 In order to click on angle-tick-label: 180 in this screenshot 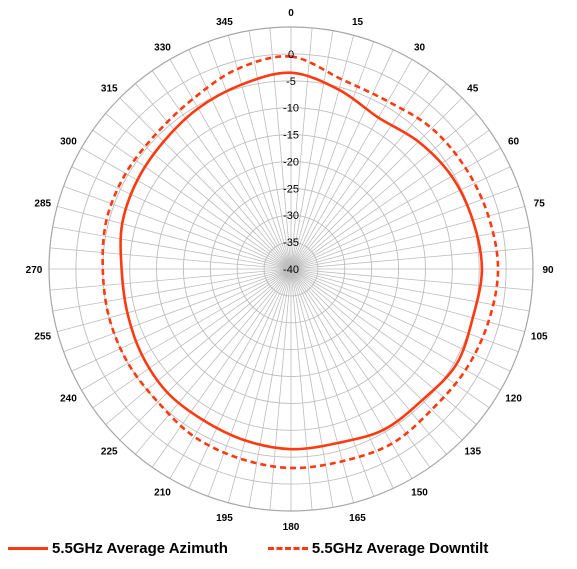, I will do `click(291, 527)`.